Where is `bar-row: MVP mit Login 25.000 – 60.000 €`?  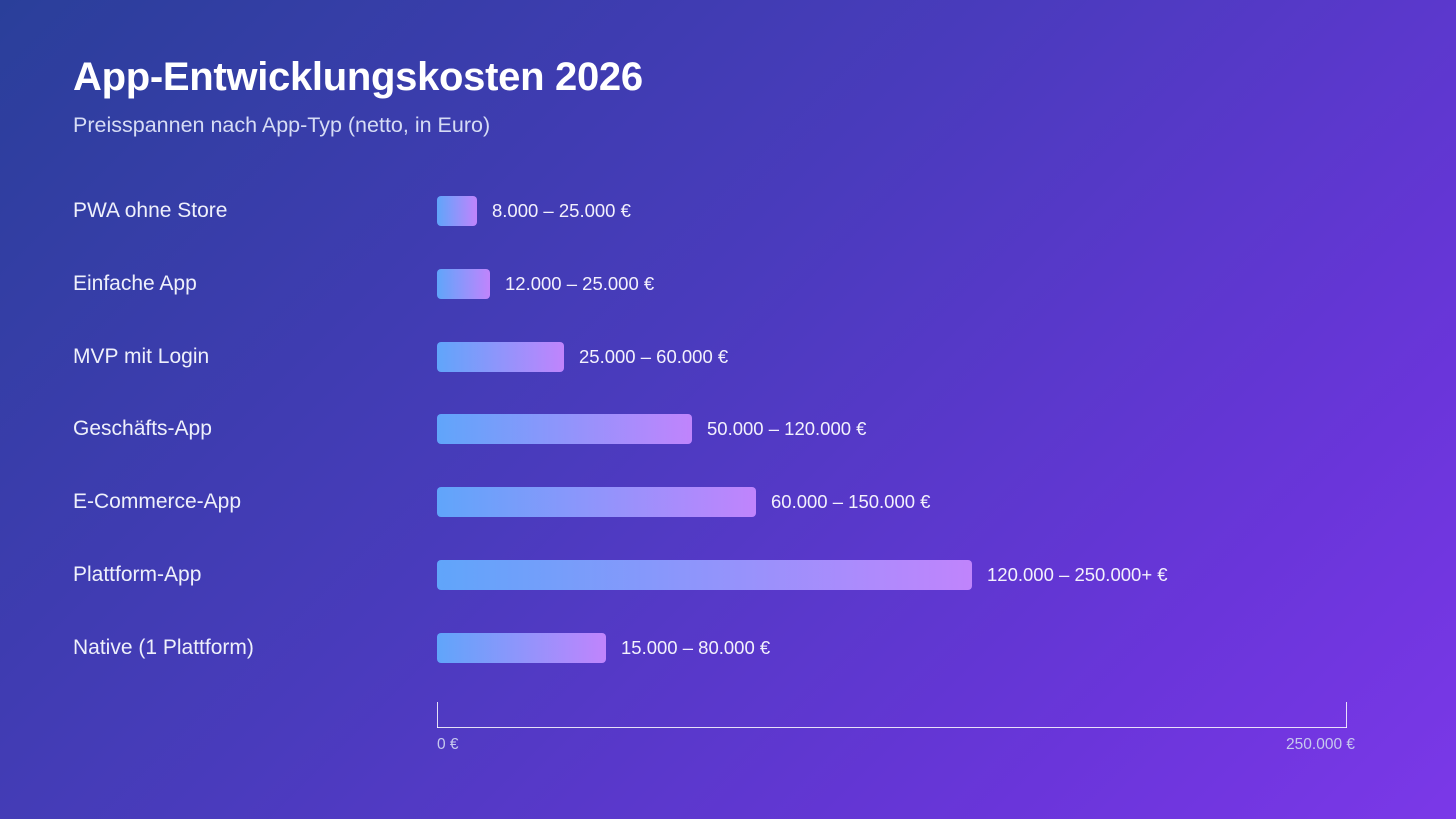 bar-row: MVP mit Login 25.000 – 60.000 € is located at coordinates (728, 357).